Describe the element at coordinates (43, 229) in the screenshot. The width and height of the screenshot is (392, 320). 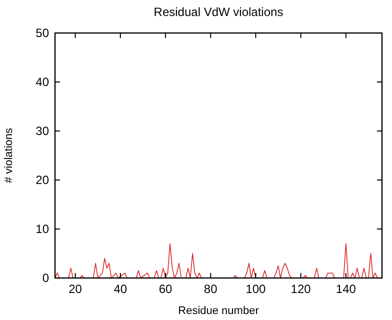
I see `y-tick-label: 10` at that location.